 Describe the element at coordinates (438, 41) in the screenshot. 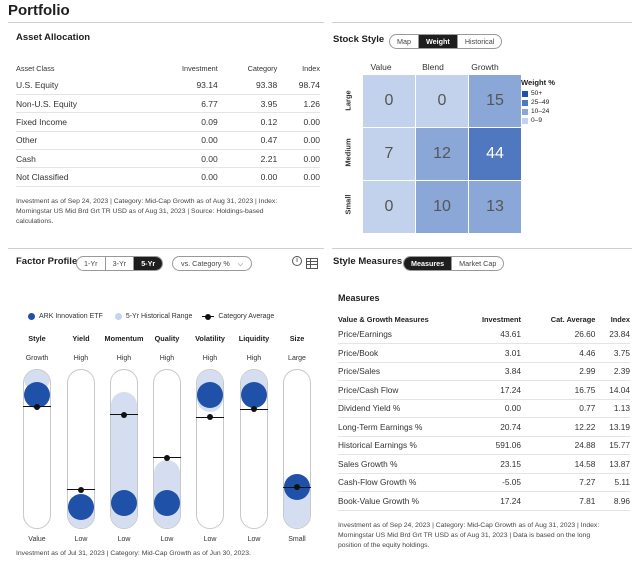

I see `toggle-weight: Weight` at that location.